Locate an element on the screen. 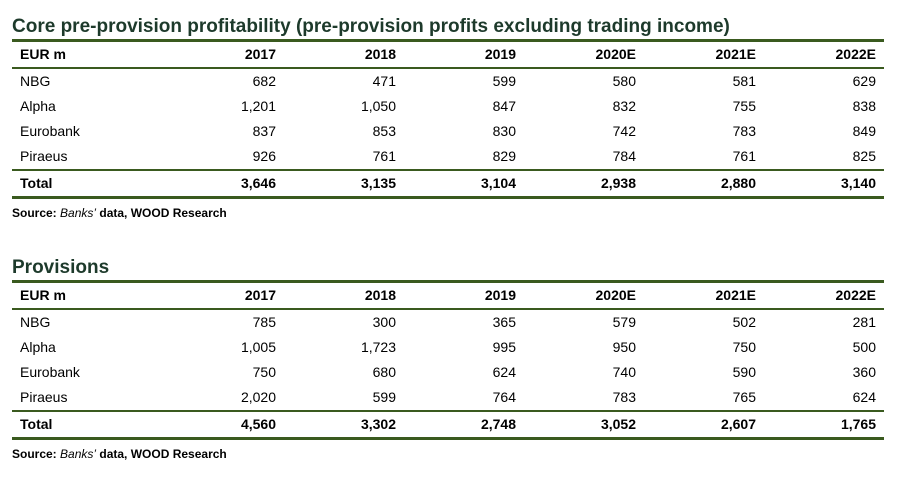 The height and width of the screenshot is (484, 900). table-cell: 2,748 is located at coordinates (498, 424).